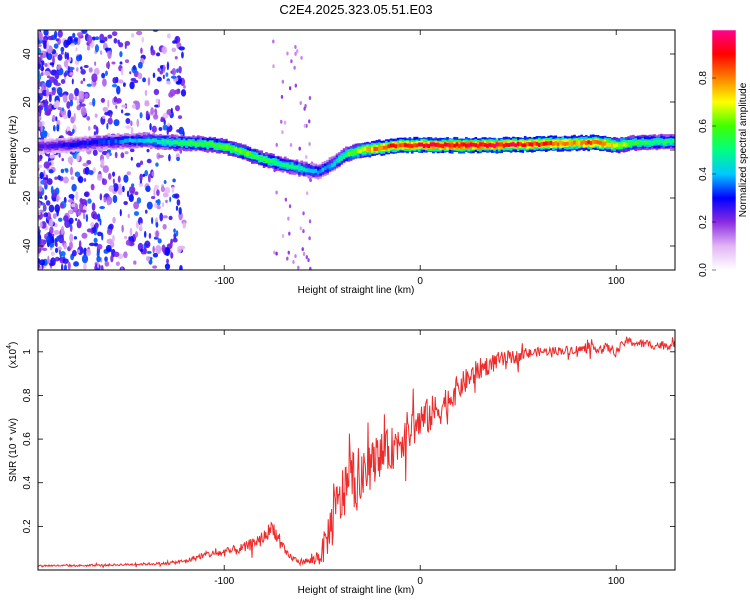 This screenshot has width=750, height=600. I want to click on spectrogram-y-tick-label: 20, so click(27, 102).